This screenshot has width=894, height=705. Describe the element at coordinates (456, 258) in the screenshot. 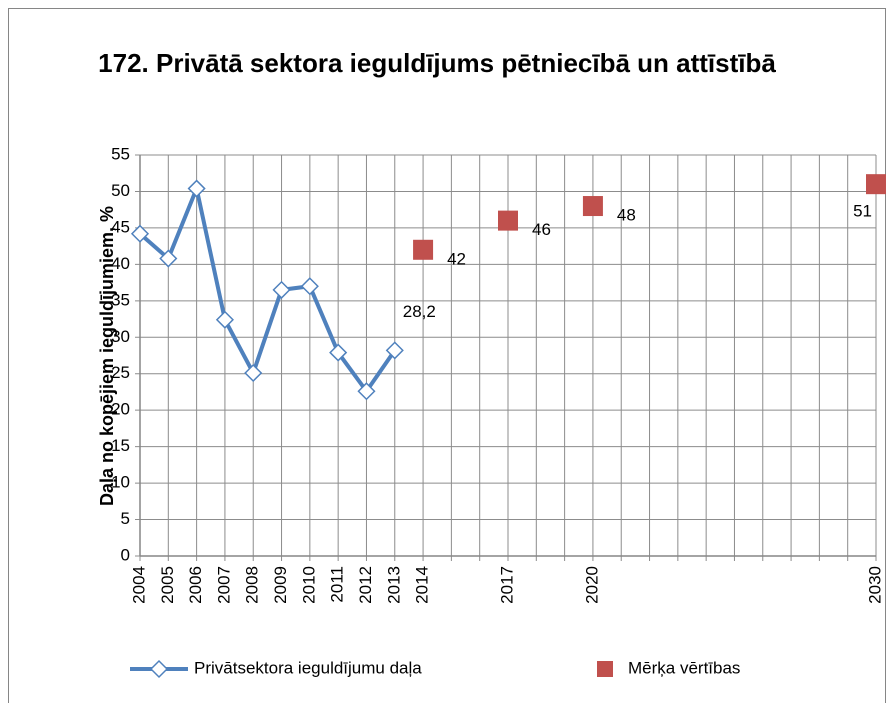

I see `data-label: 42` at that location.